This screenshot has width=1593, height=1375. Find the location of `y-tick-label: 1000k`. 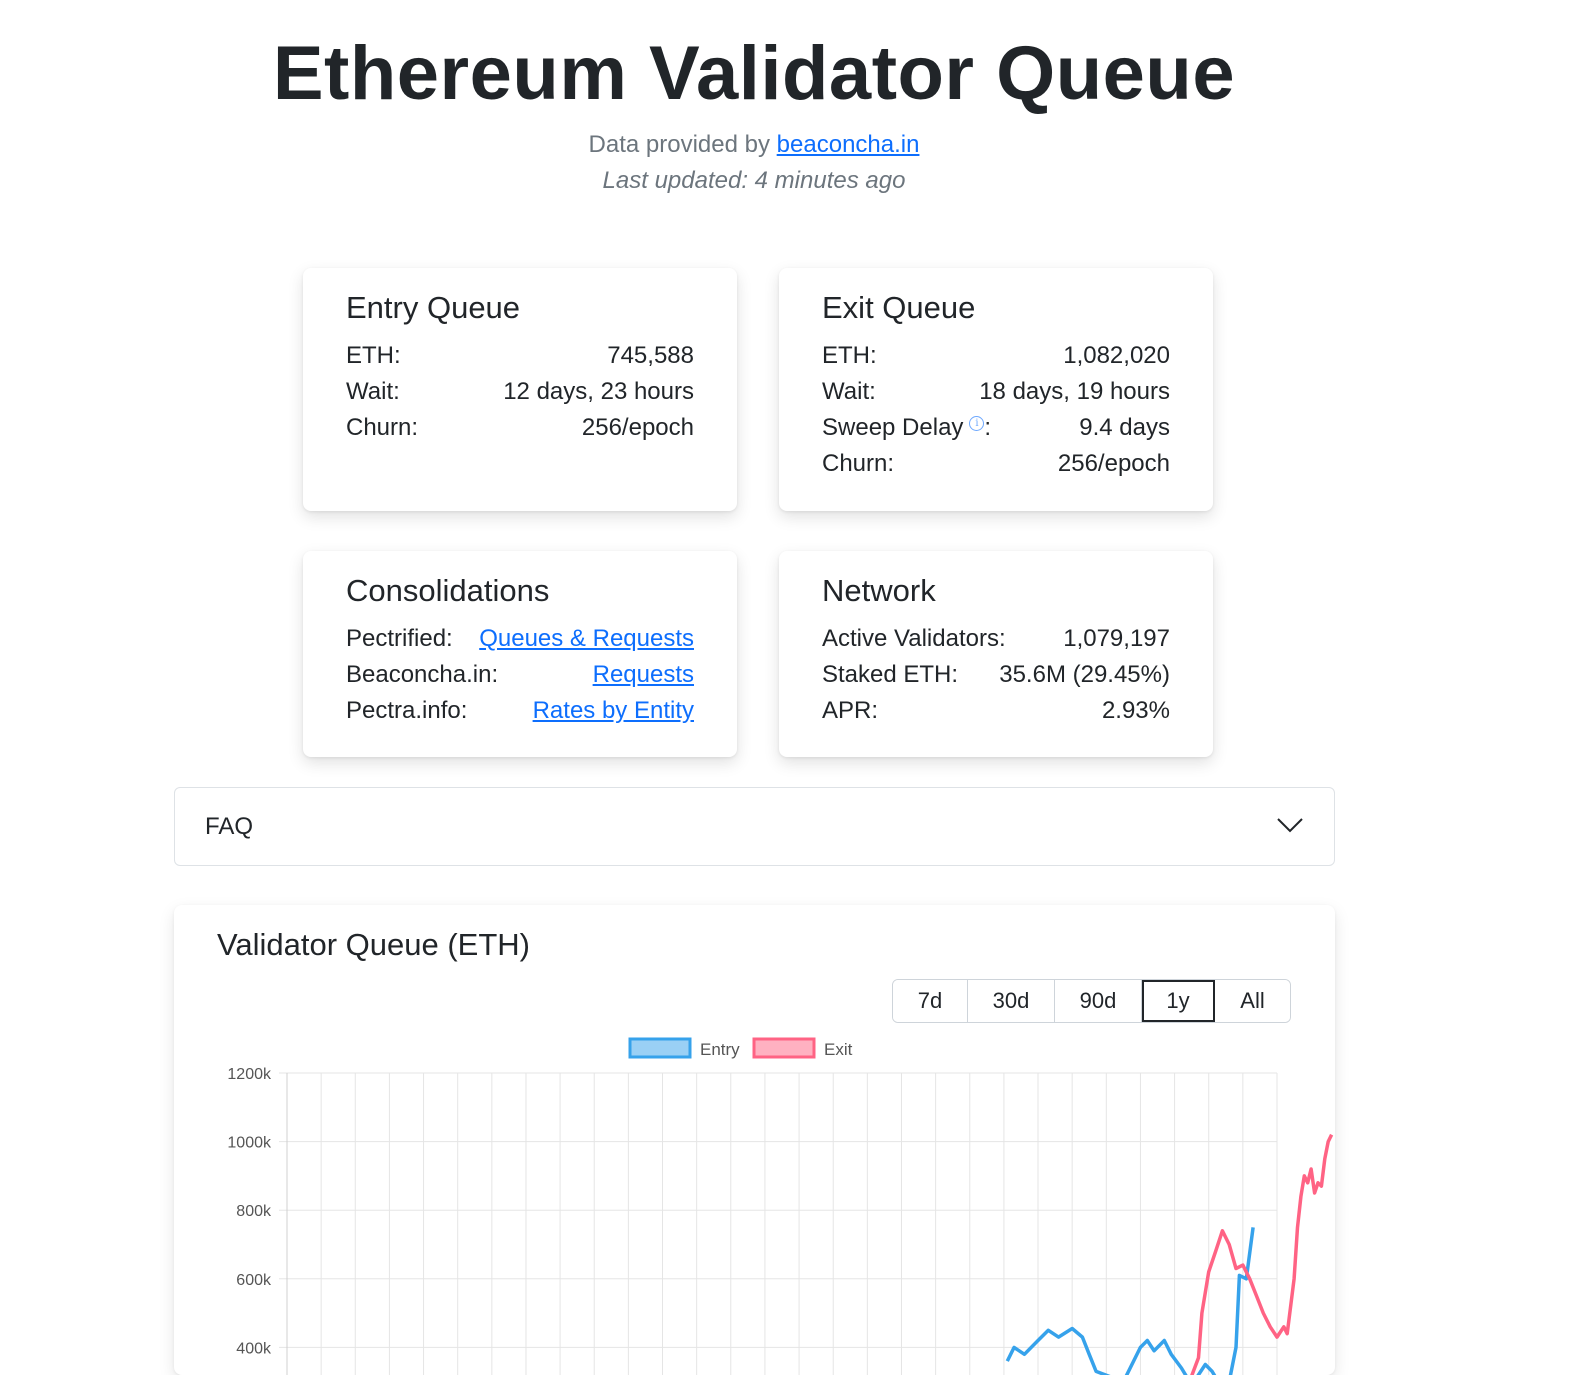

y-tick-label: 1000k is located at coordinates (249, 1143).